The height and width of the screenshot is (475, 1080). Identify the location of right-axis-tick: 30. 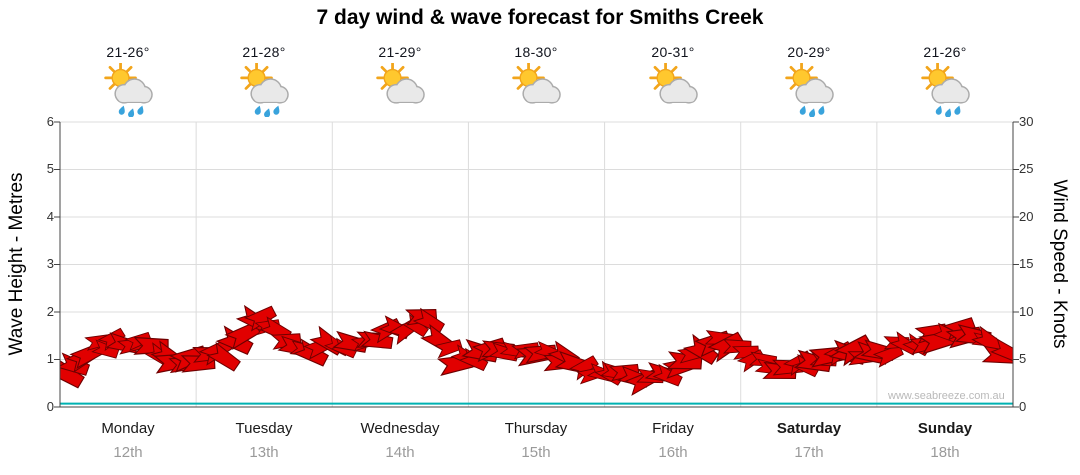
(1026, 121).